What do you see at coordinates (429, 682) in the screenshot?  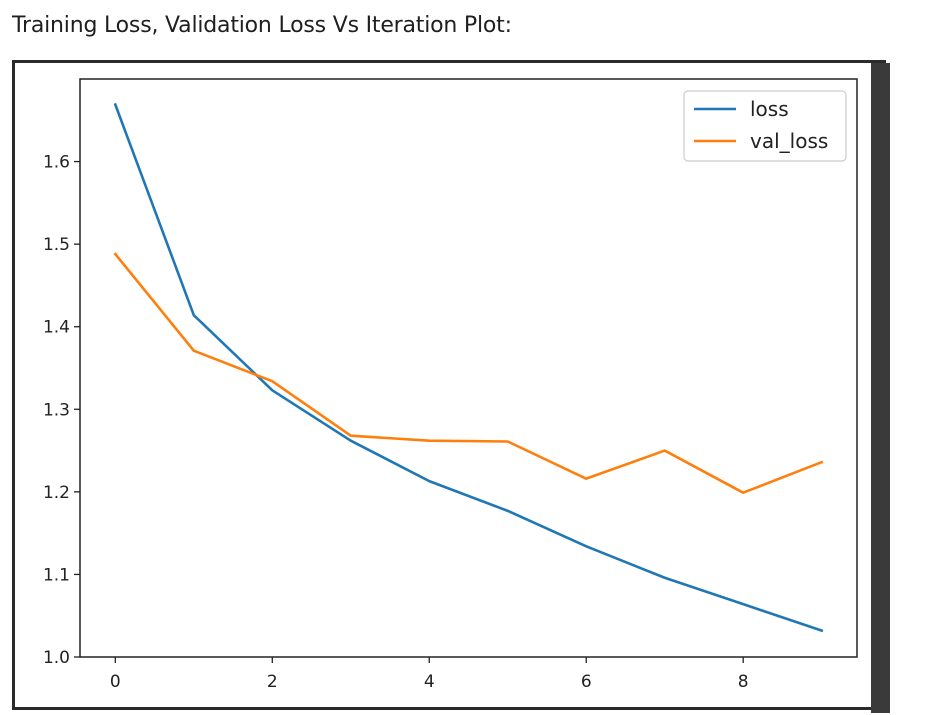 I see `x-tick-label: 4` at bounding box center [429, 682].